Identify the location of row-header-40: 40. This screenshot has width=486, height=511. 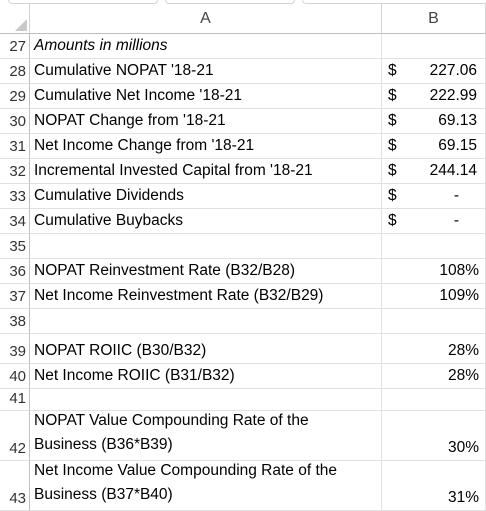
(15, 376).